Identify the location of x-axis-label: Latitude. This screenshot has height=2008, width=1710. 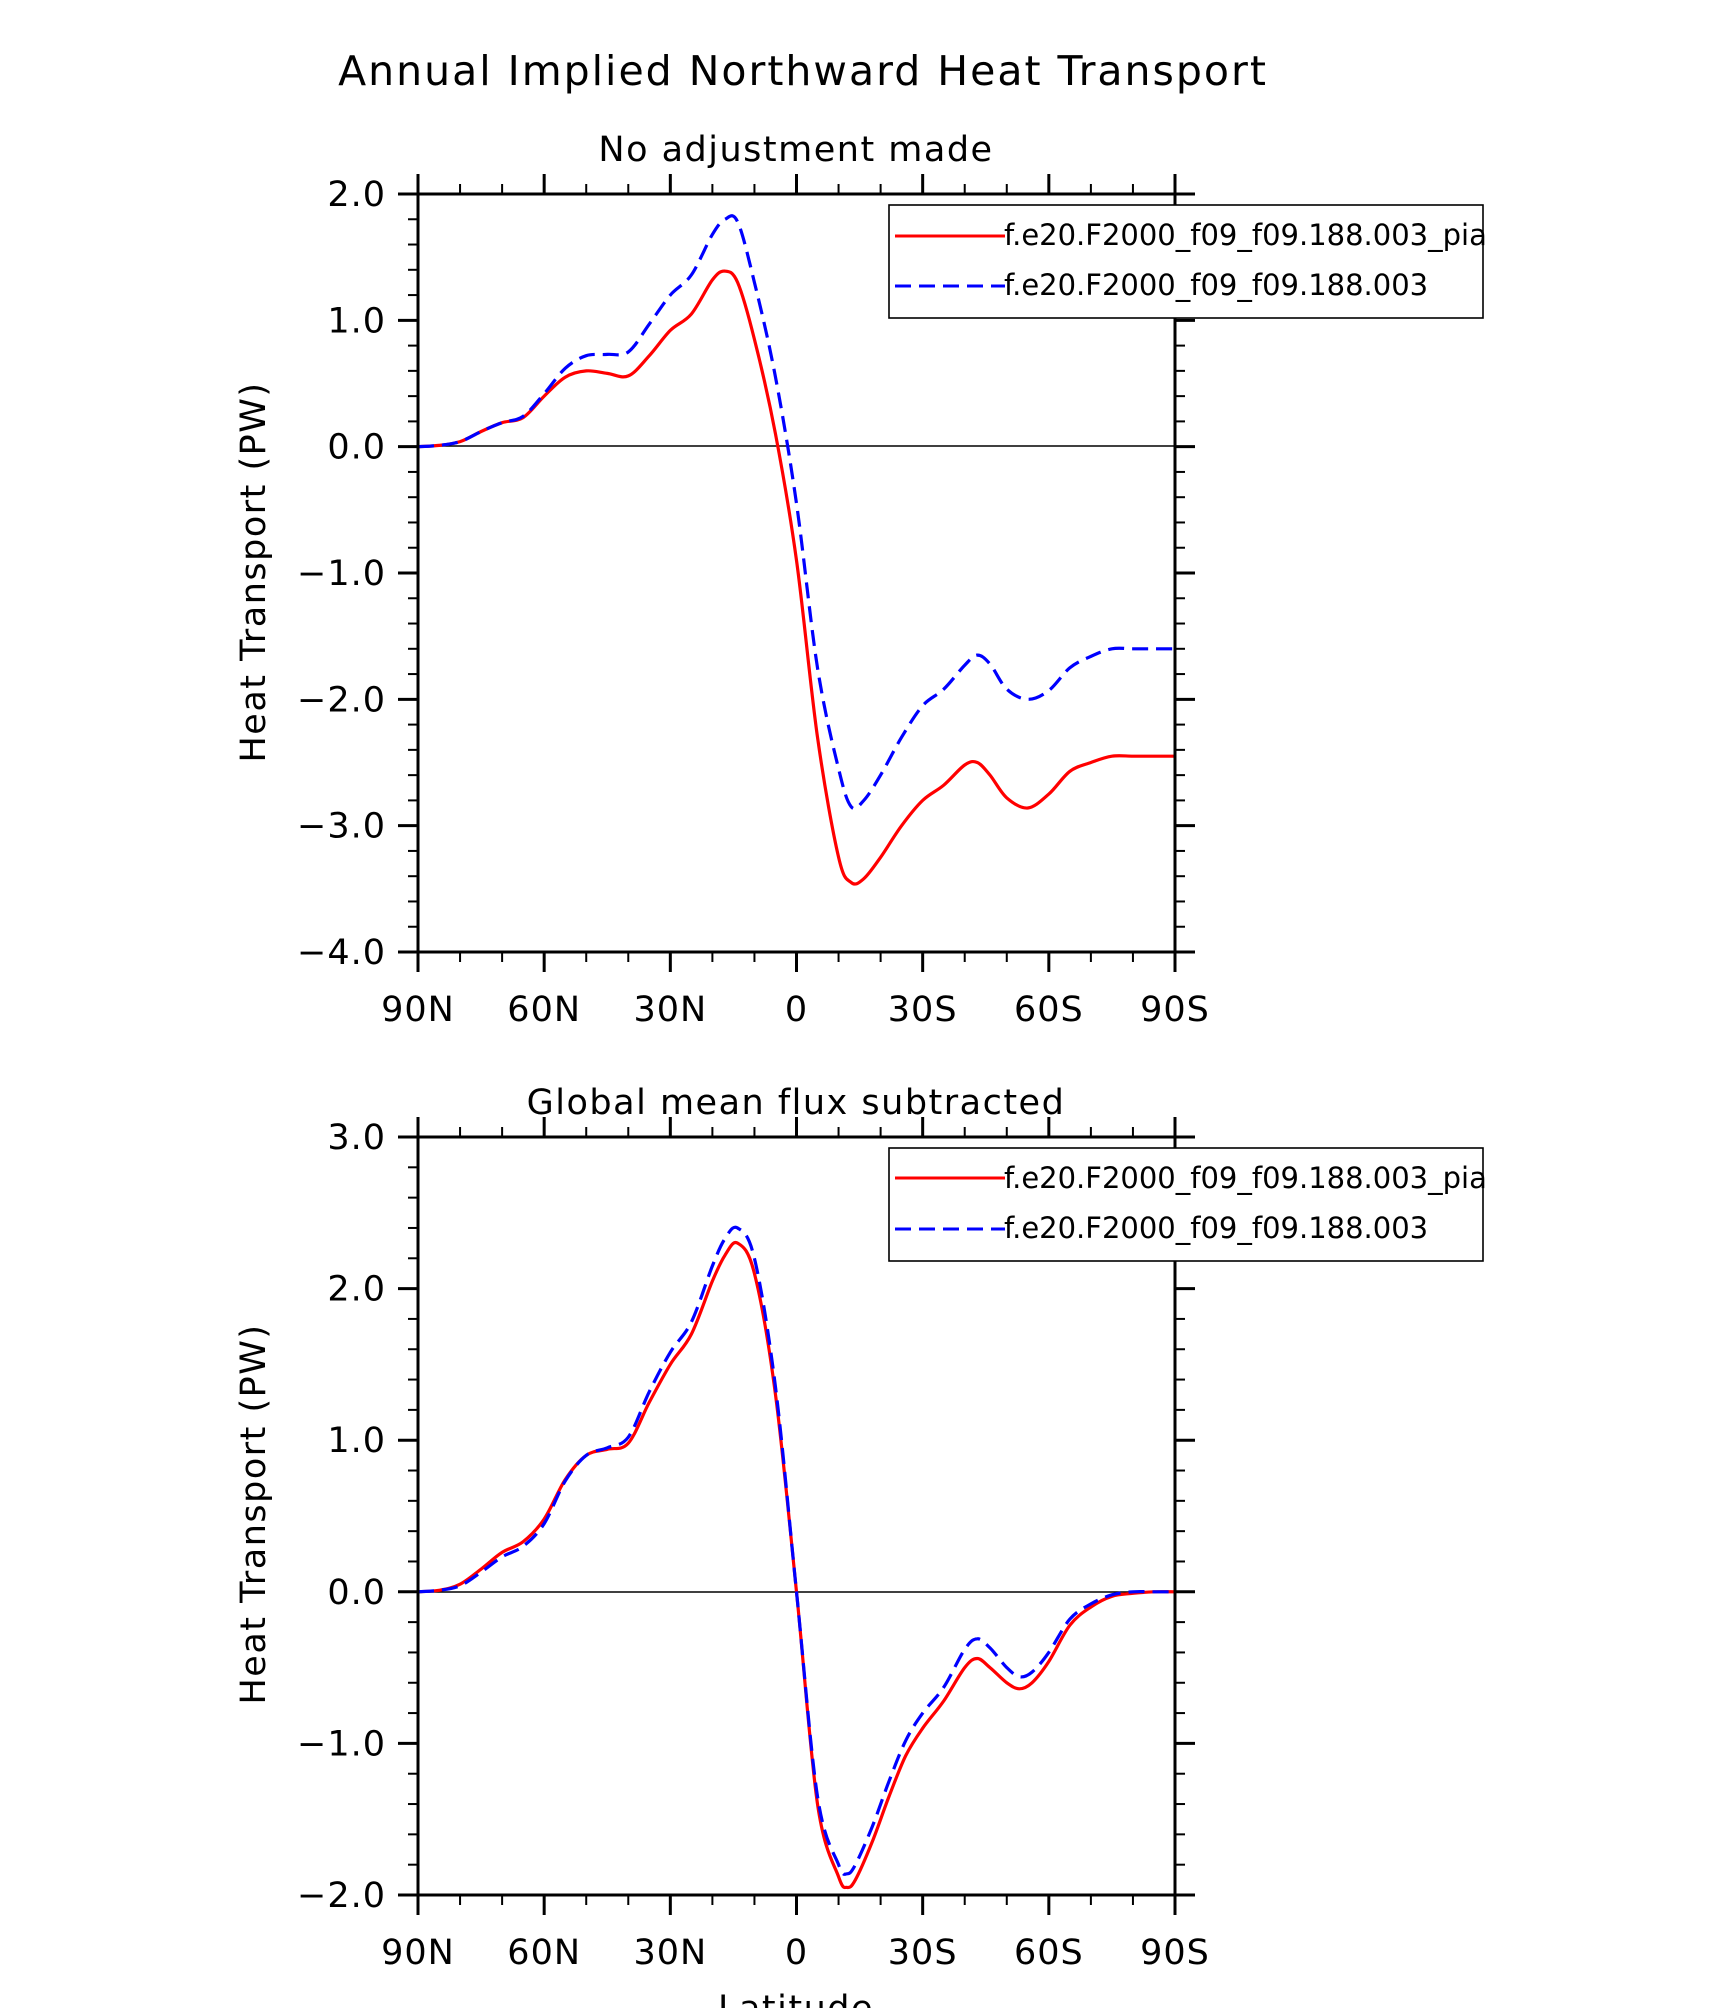
(796, 1998).